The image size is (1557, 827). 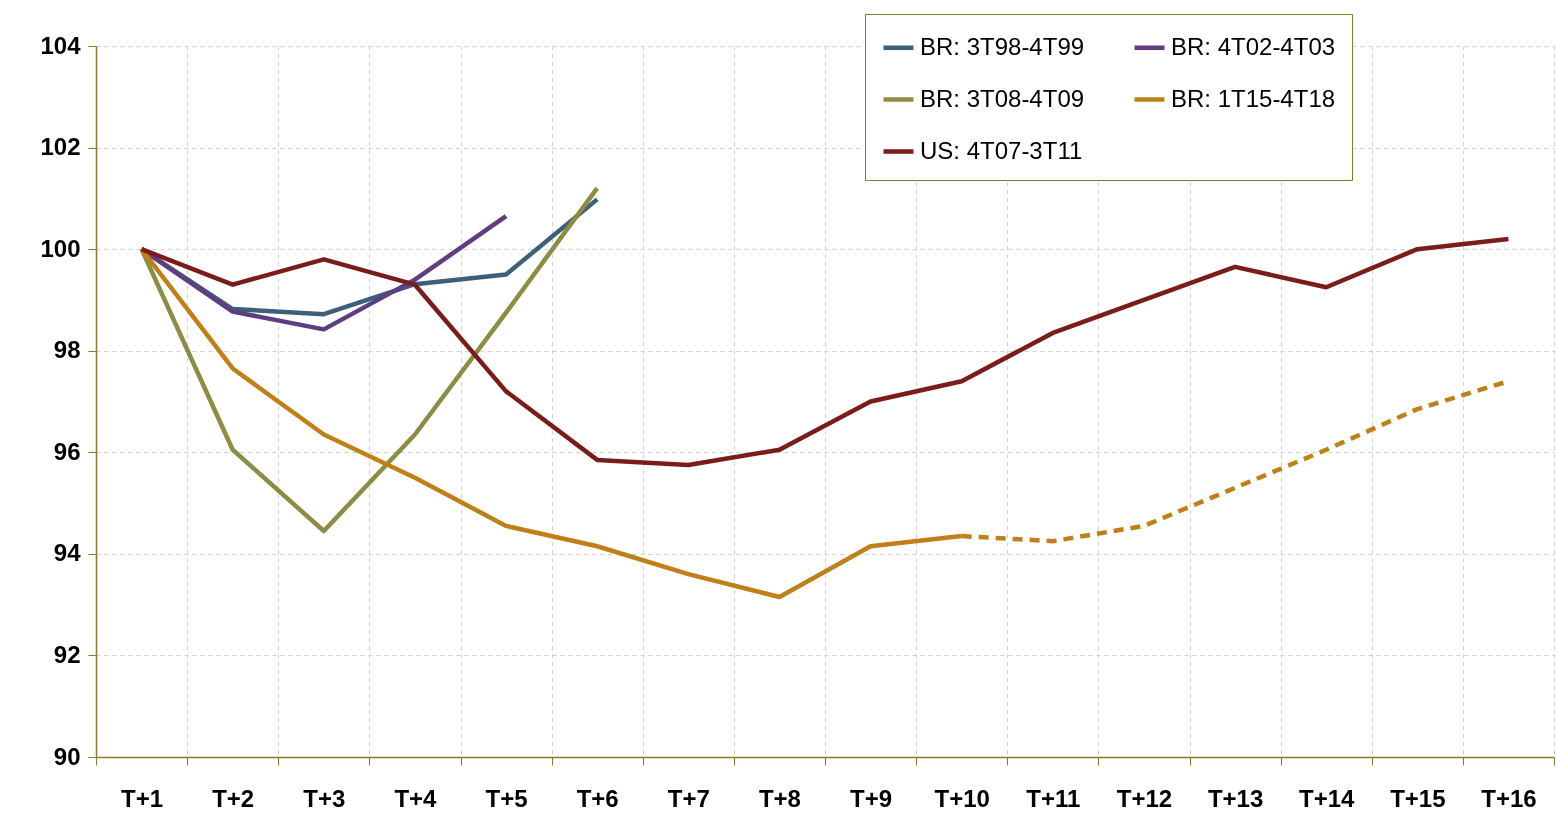 I want to click on x-tick-label: T+8, so click(x=779, y=798).